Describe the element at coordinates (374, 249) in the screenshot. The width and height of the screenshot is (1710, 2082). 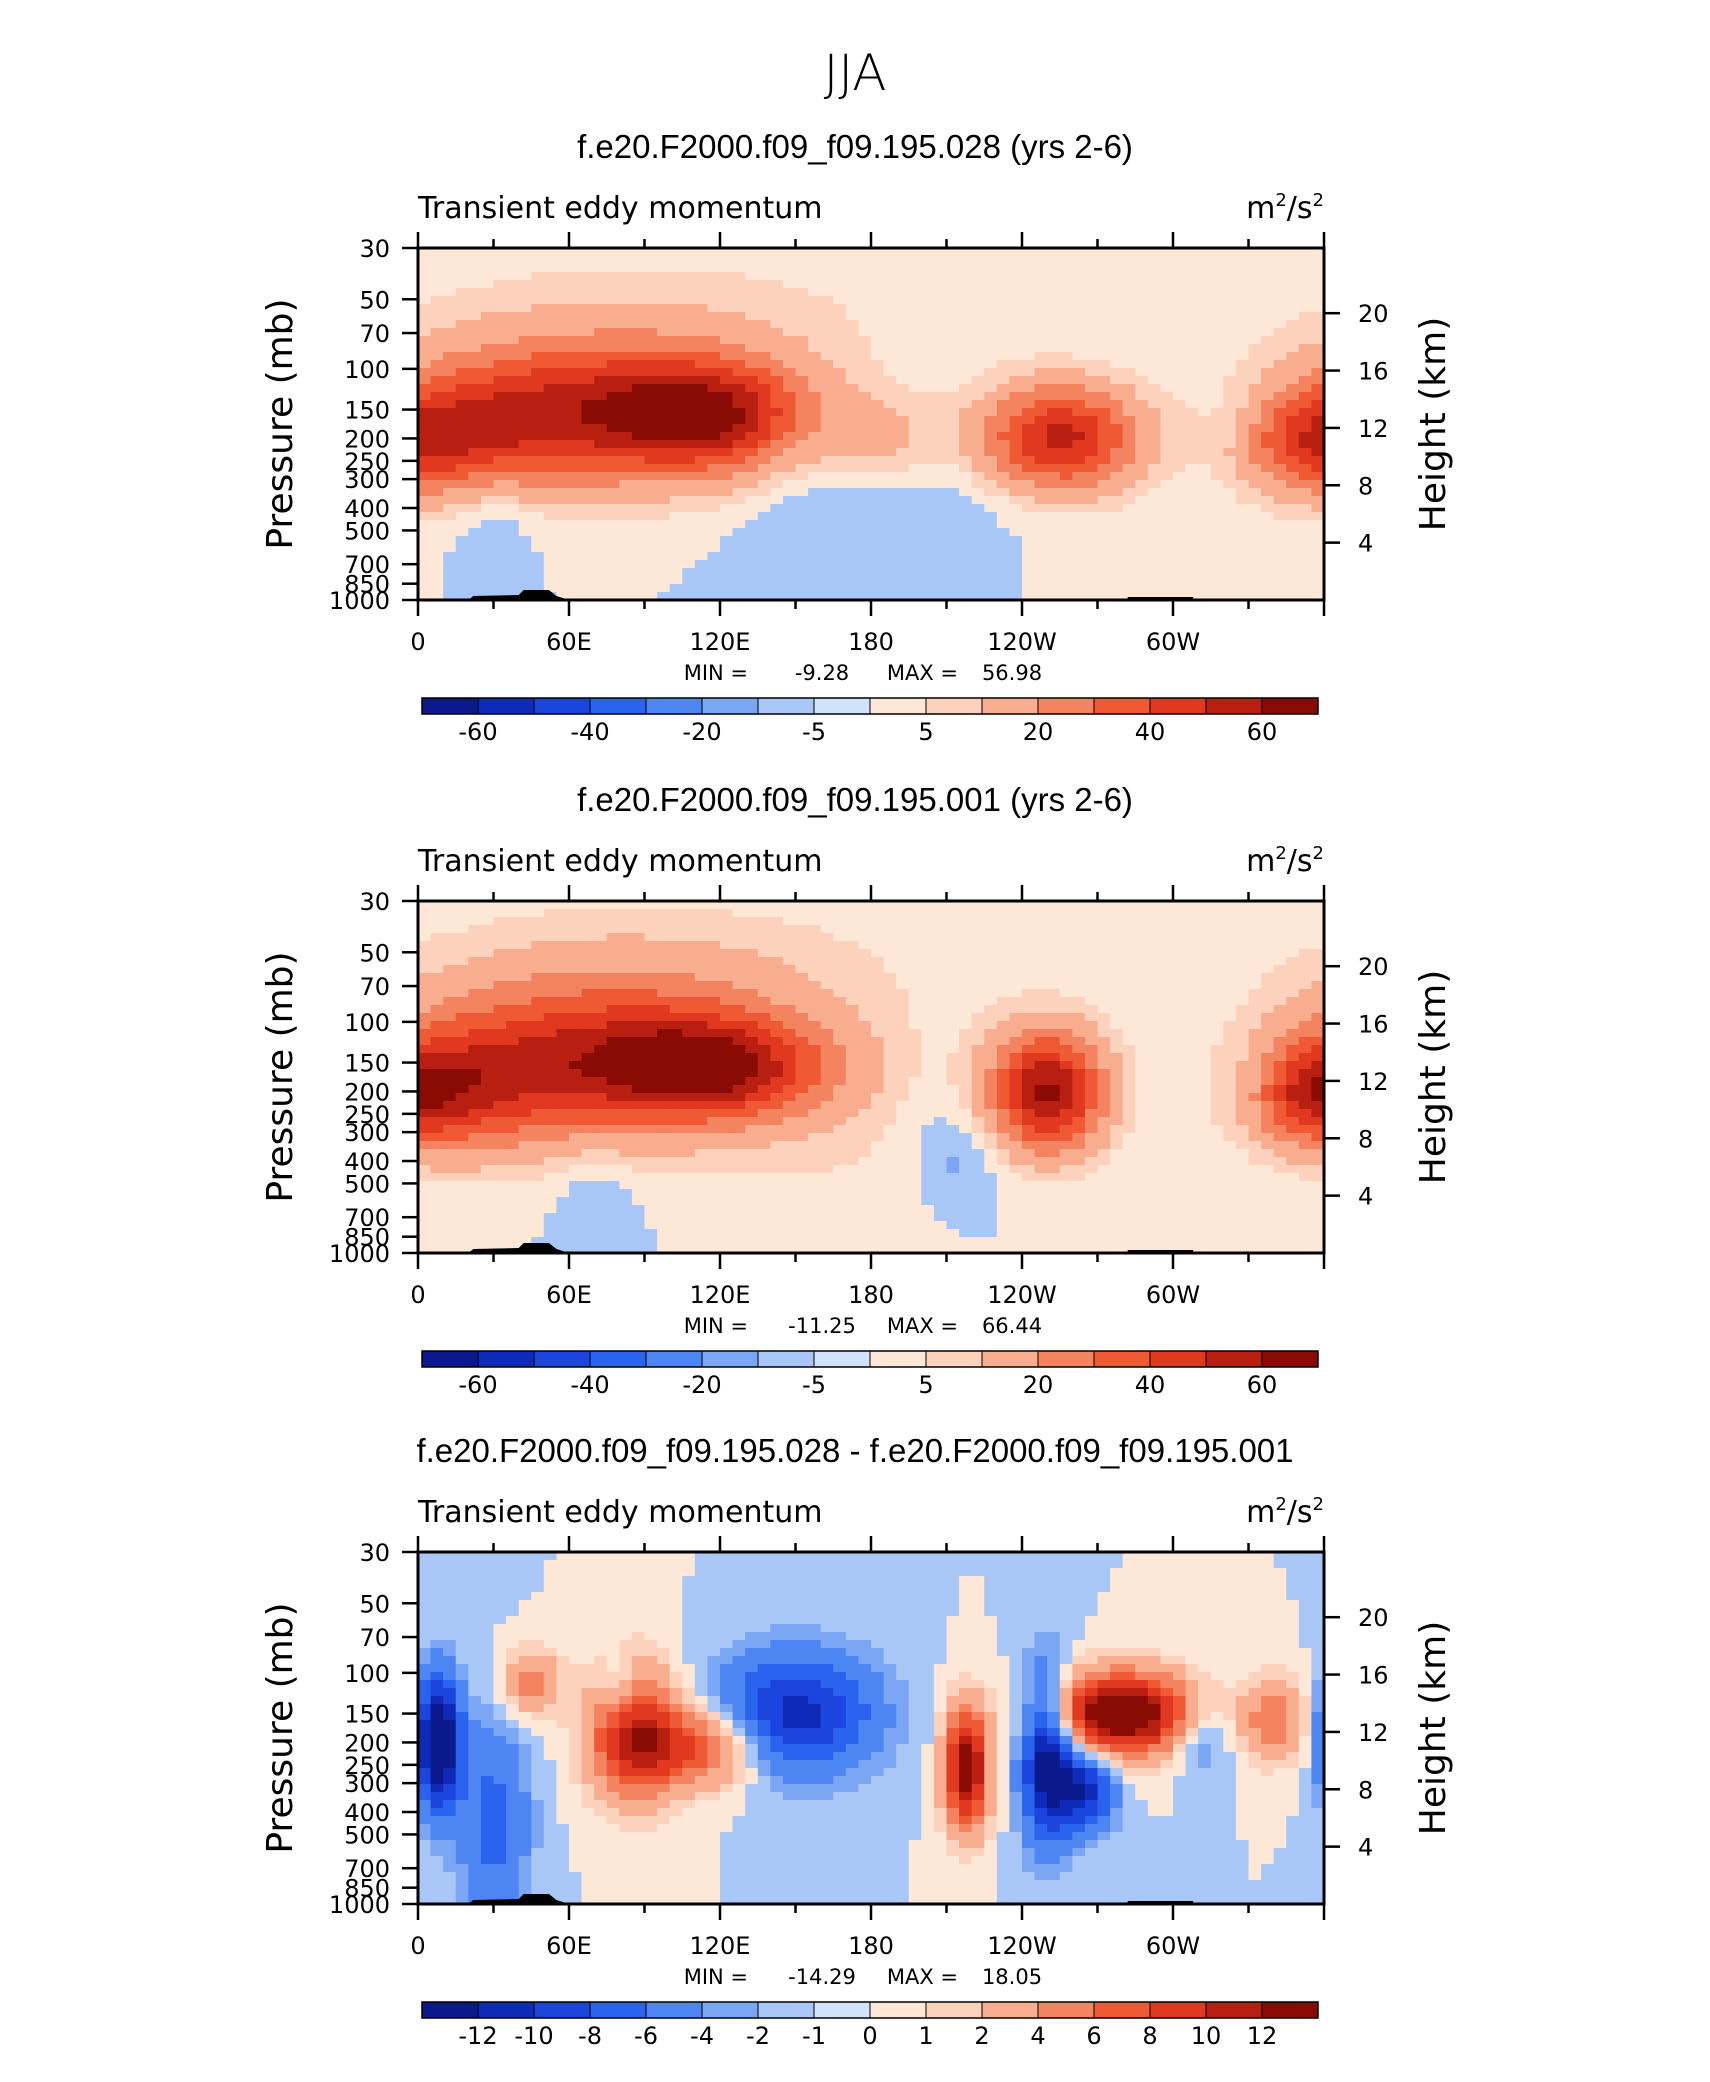
I see `y-tick-label: 30` at that location.